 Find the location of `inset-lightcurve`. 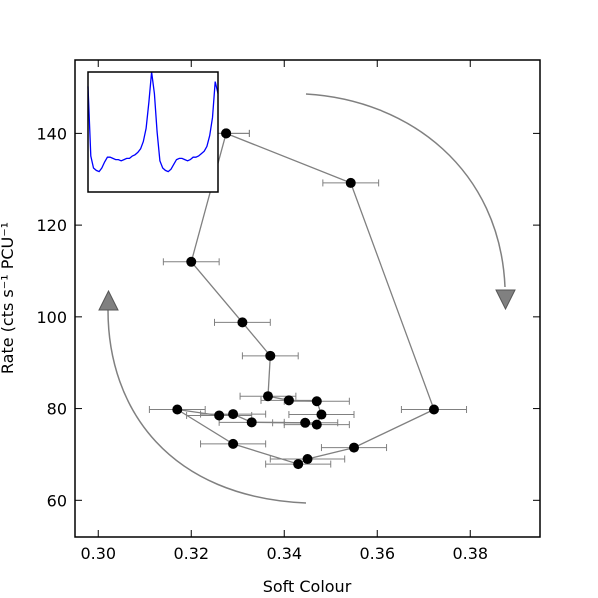

inset-lightcurve is located at coordinates (153, 132).